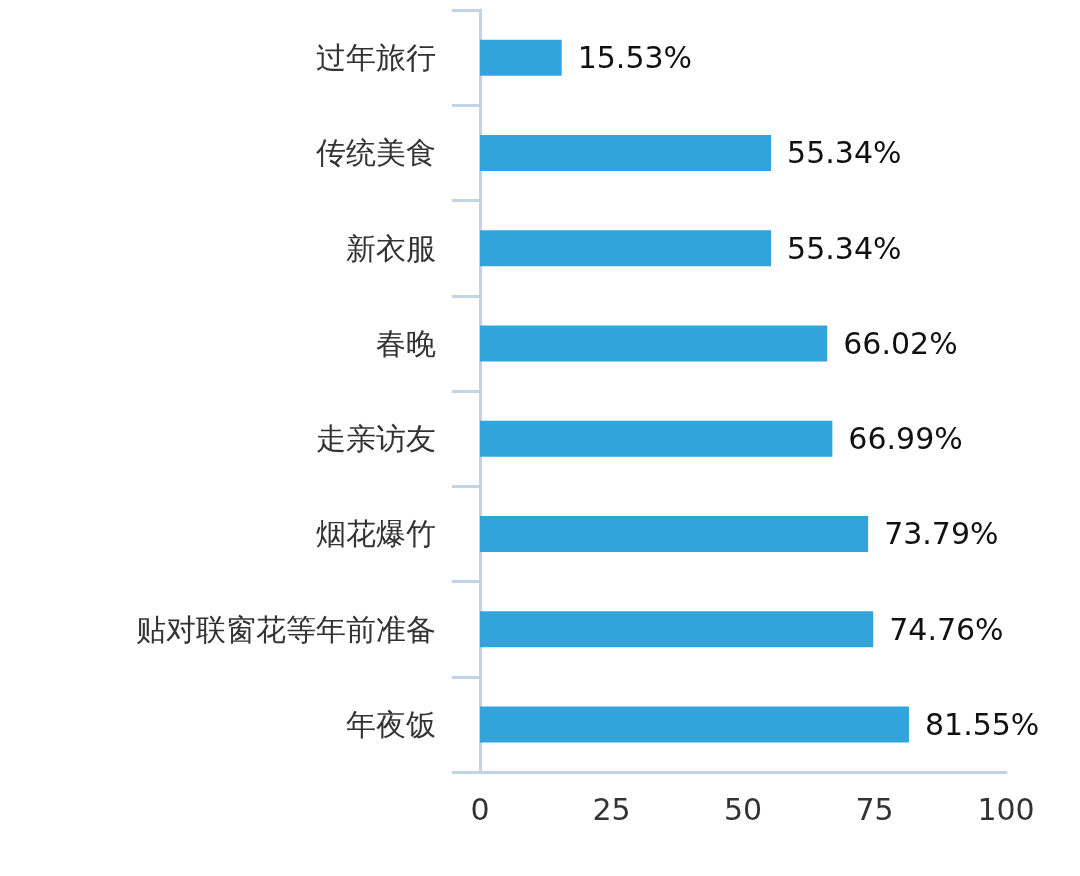 The image size is (1080, 876). What do you see at coordinates (406, 343) in the screenshot?
I see `y-tick-label: 春晚` at bounding box center [406, 343].